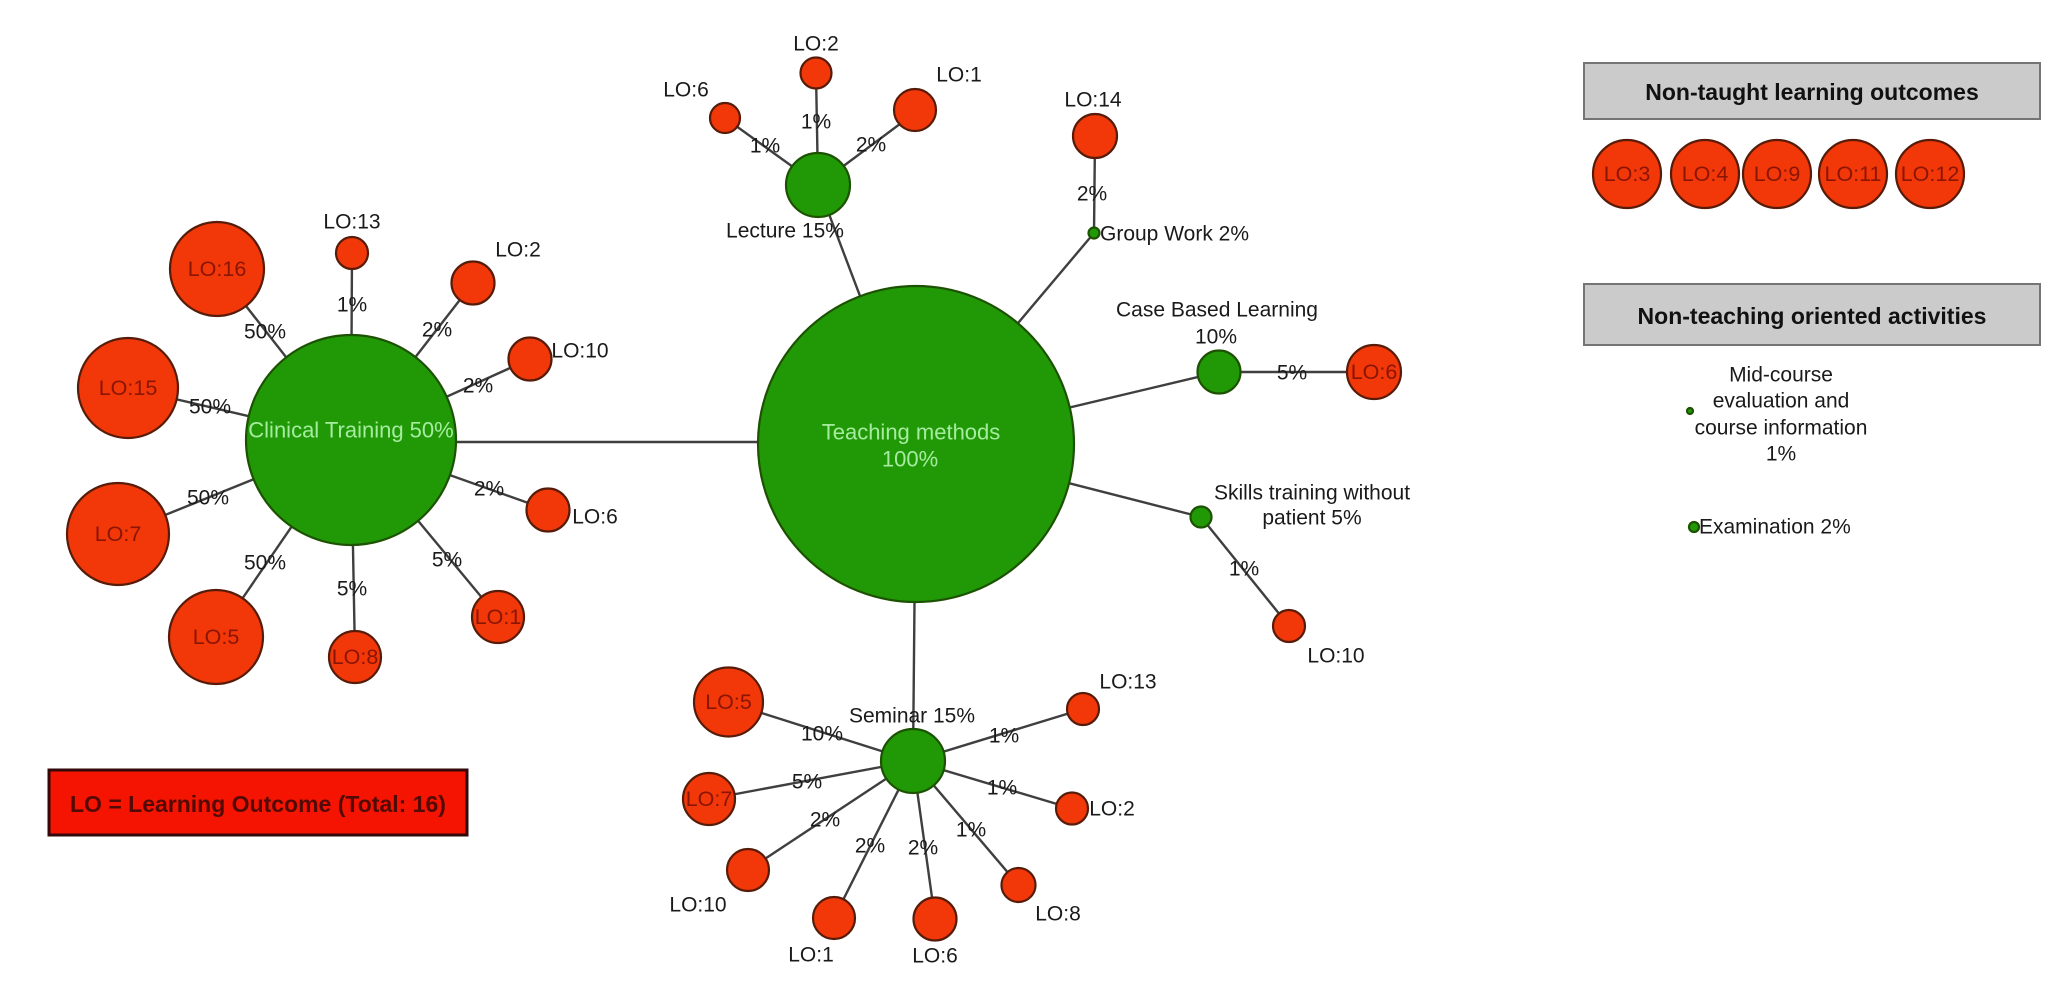 The image size is (2059, 1001). What do you see at coordinates (258, 804) in the screenshot?
I see `svg-text:LO = Learning Outcome (Total:: LO = Learning Outcome (Total: 16)` at bounding box center [258, 804].